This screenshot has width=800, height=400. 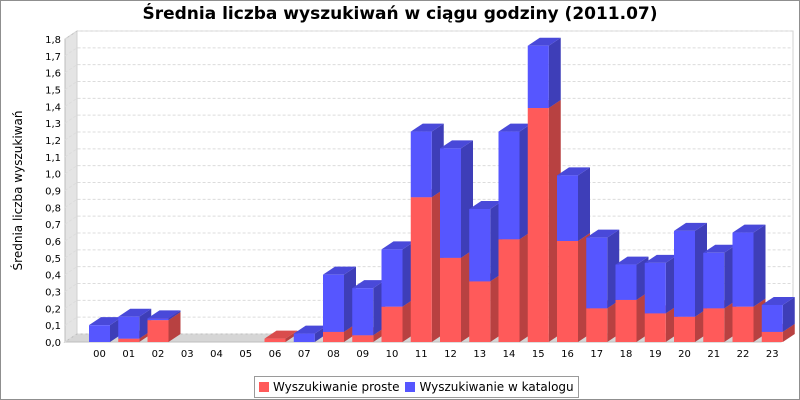 I want to click on legend-item-proste: Wyszukiwanie proste, so click(x=329, y=387).